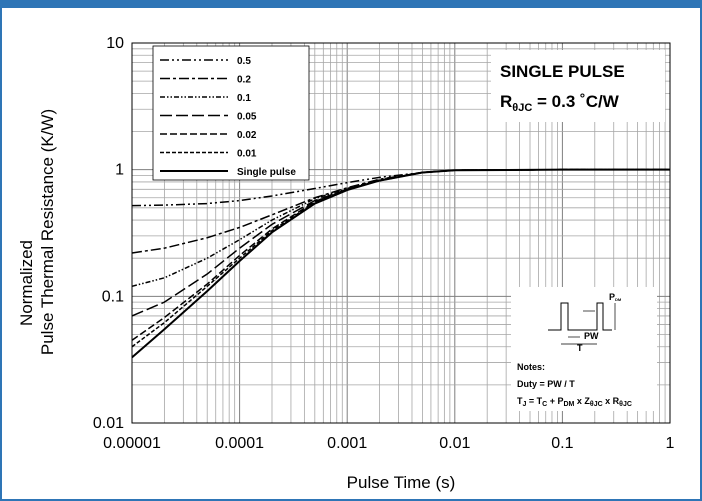 The image size is (702, 501). I want to click on diagram-t-label: T, so click(580, 348).